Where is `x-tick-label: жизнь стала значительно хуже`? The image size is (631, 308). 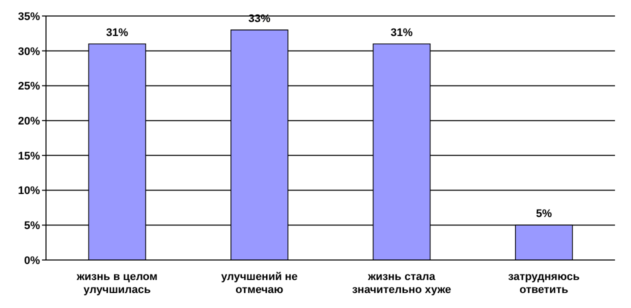
x-tick-label: жизнь стала значительно хуже is located at coordinates (402, 283).